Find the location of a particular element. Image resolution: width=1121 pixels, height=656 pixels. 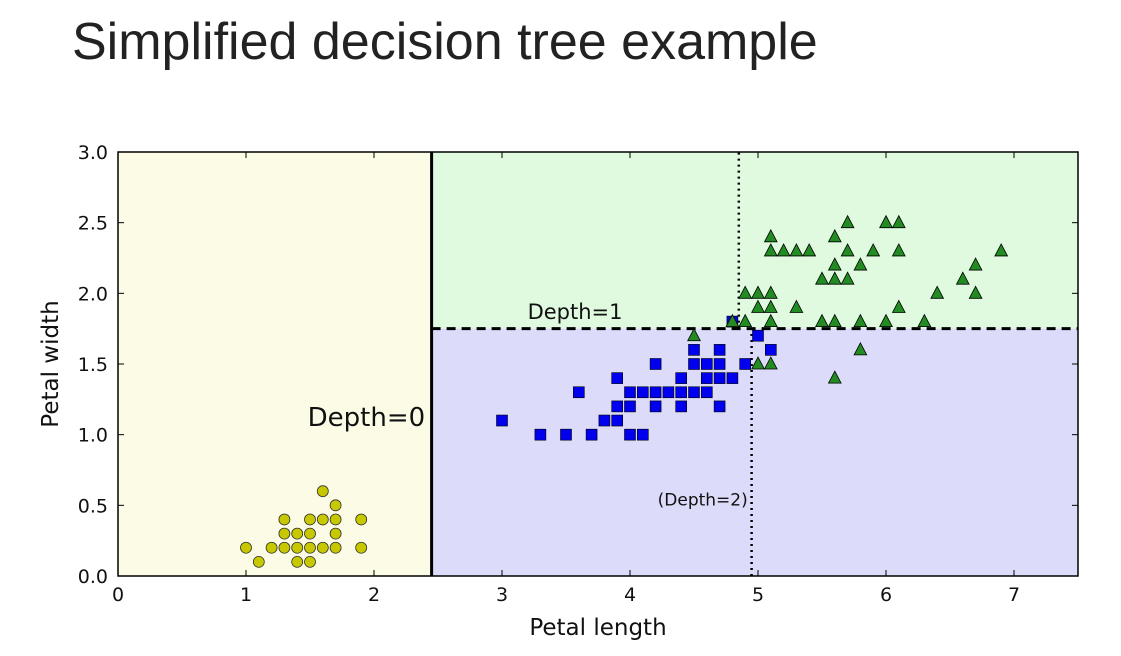

x-tick-label: 5 is located at coordinates (758, 595).